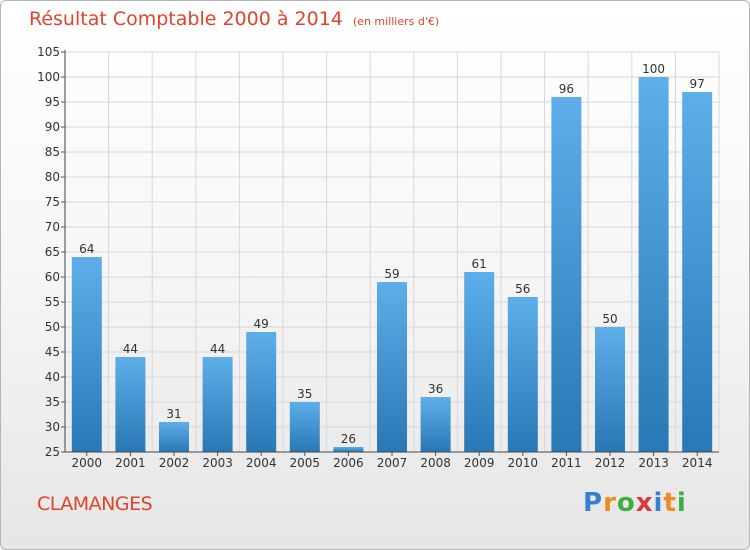 The height and width of the screenshot is (550, 750). Describe the element at coordinates (593, 503) in the screenshot. I see `logo-letter: P` at that location.